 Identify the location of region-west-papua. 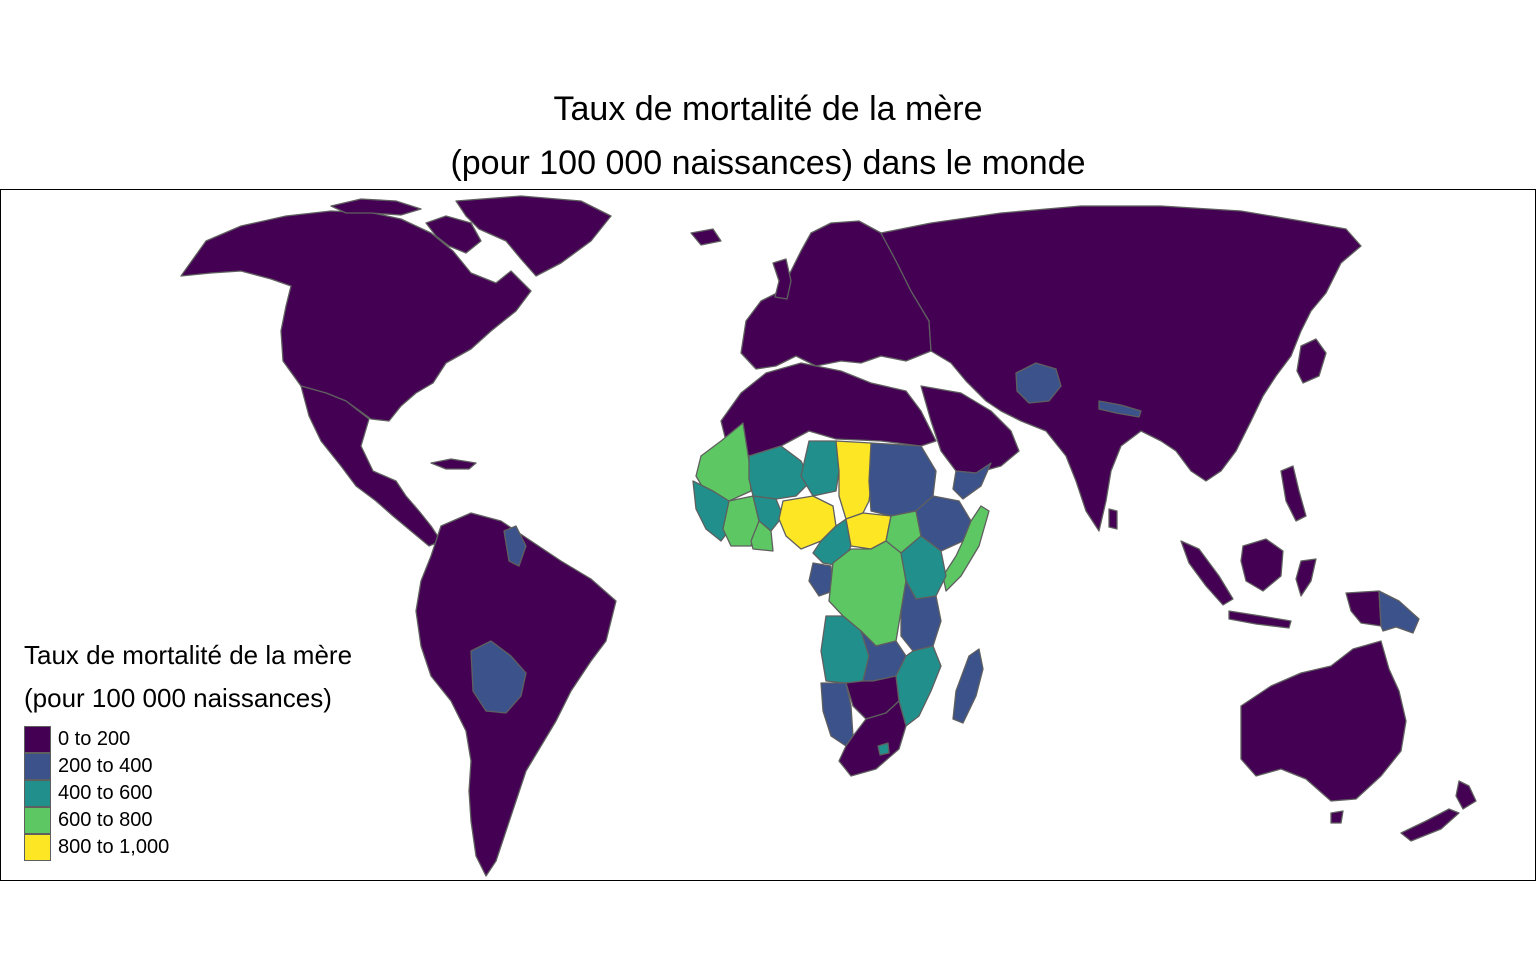
(1363, 608).